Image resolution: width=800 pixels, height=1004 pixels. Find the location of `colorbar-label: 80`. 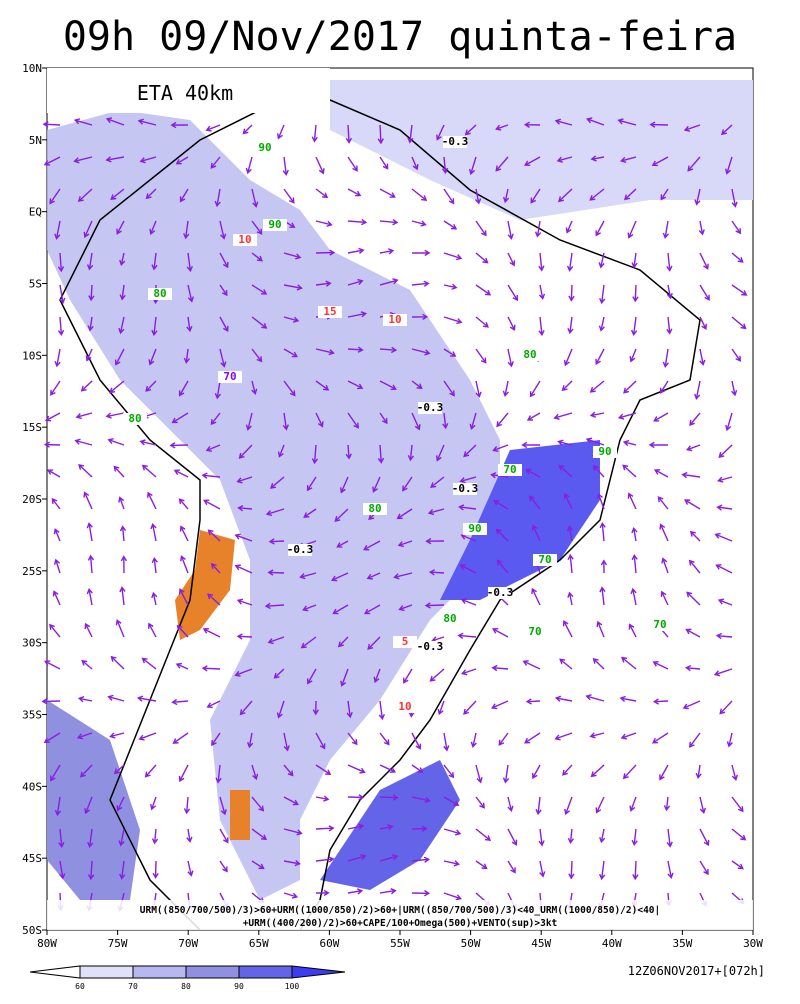

colorbar-label: 80 is located at coordinates (186, 986).